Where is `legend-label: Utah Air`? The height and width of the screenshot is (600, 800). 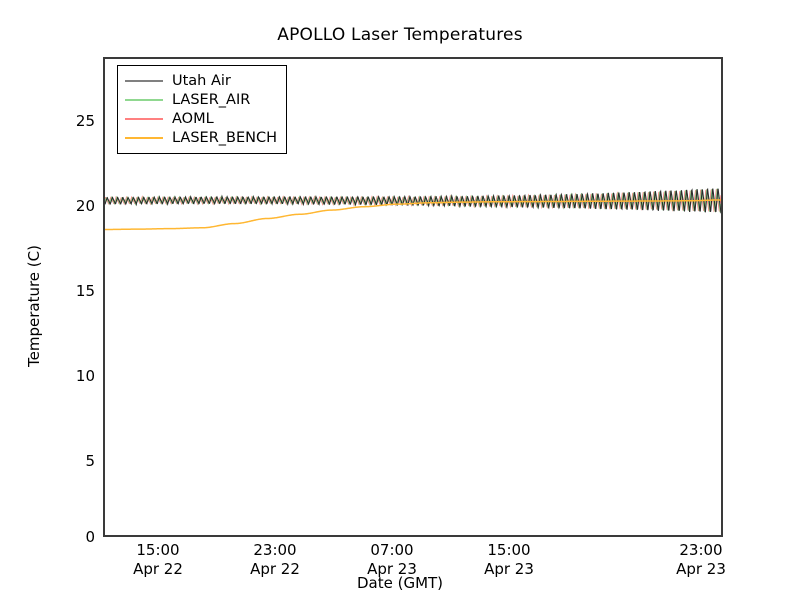 legend-label: Utah Air is located at coordinates (201, 80).